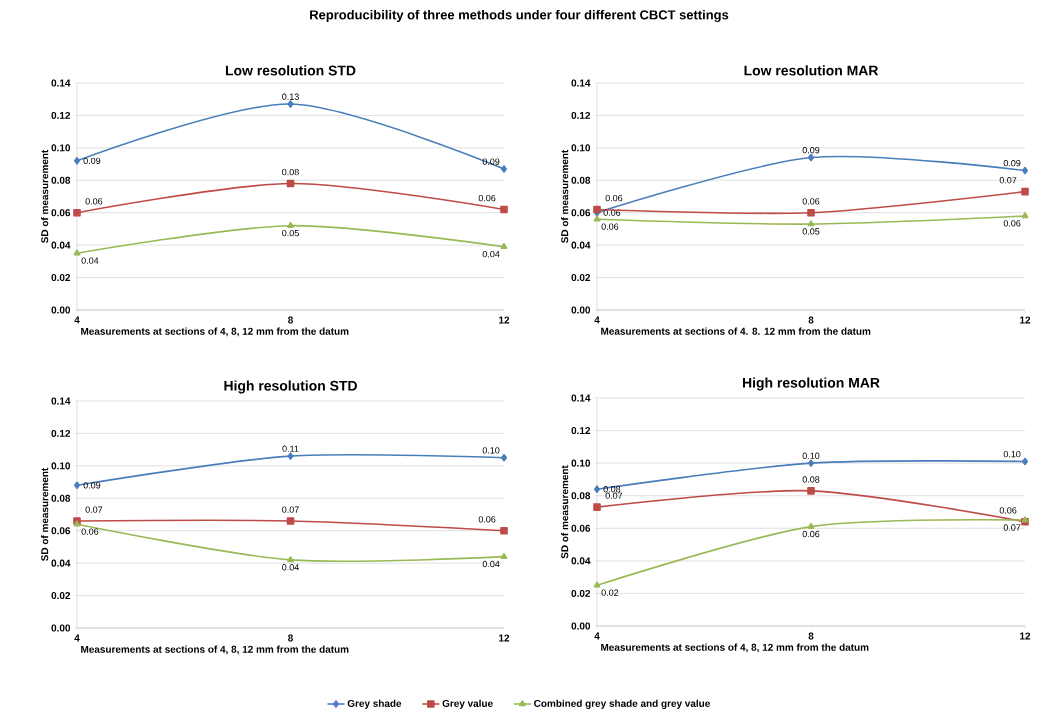 The image size is (1039, 713). I want to click on legend-label: Grey value, so click(467, 704).